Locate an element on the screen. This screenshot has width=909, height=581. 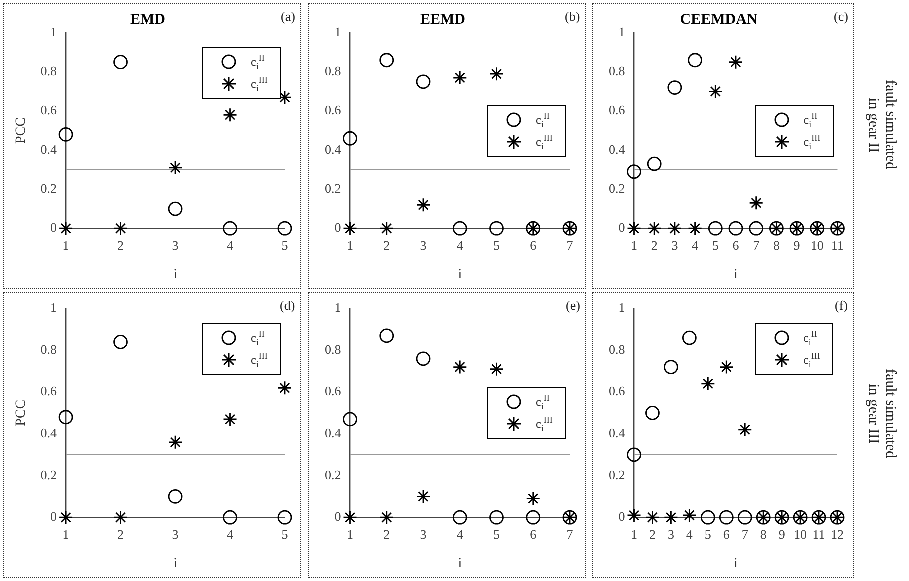
x-tick-label: 12 is located at coordinates (837, 534).